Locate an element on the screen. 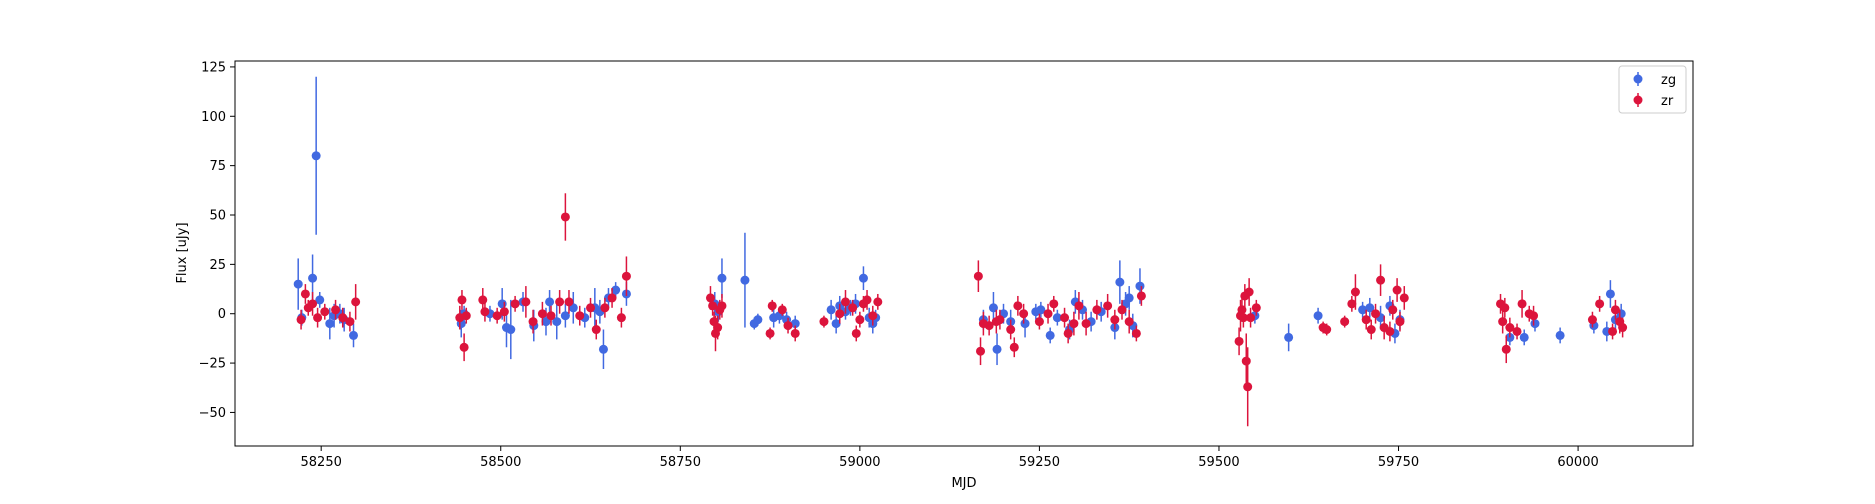  x-axis-label: MJD is located at coordinates (963, 483).